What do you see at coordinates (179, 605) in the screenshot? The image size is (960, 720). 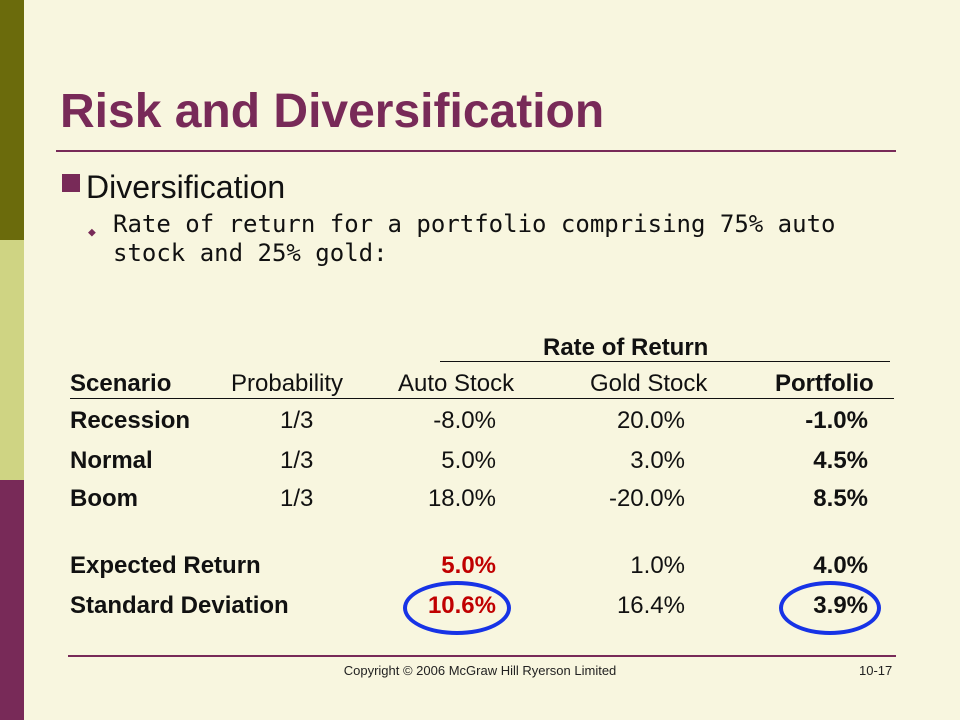 I see `std-deviation-label: Standard Deviation` at bounding box center [179, 605].